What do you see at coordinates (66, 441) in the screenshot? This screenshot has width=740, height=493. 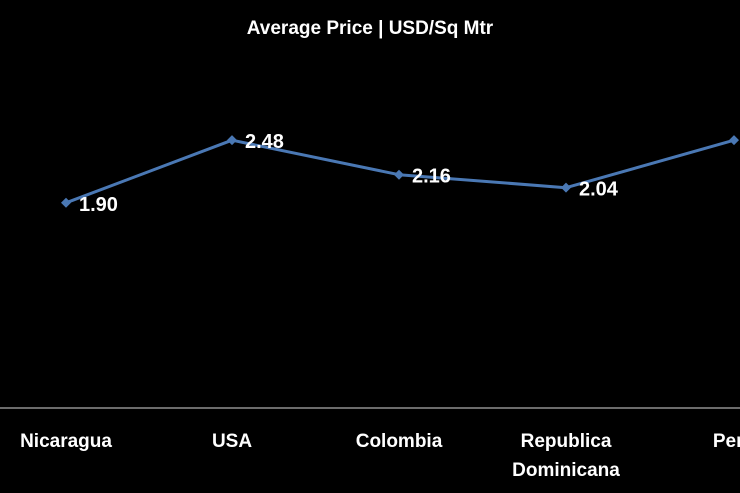 I see `x-tick-label: Nicaragua` at bounding box center [66, 441].